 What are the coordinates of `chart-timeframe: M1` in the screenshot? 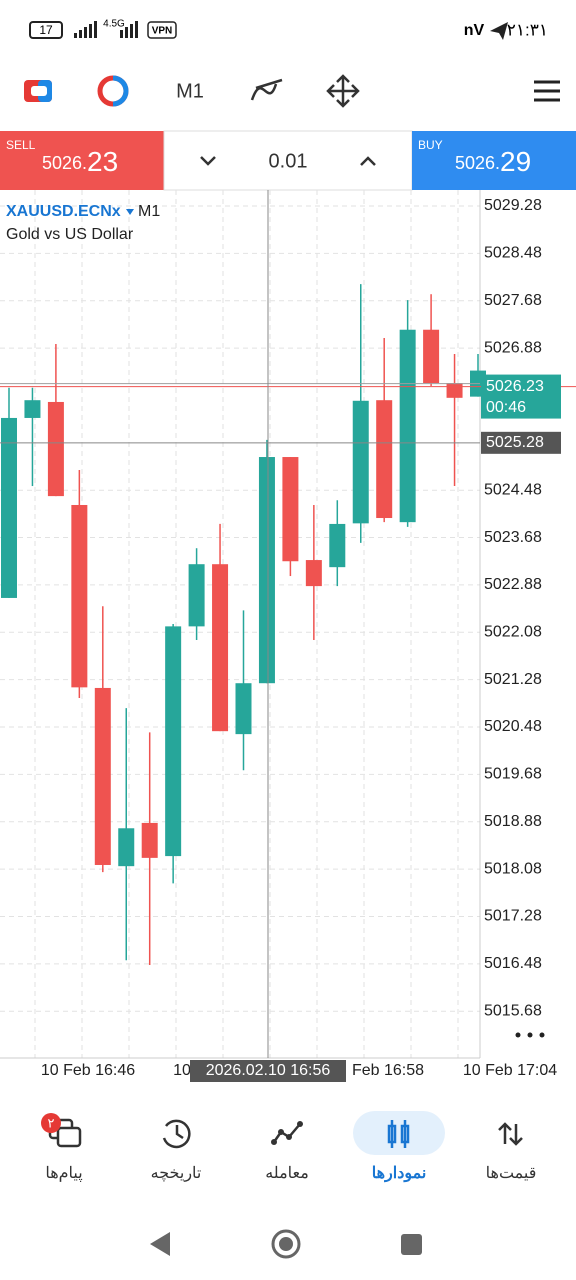 It's located at (149, 211).